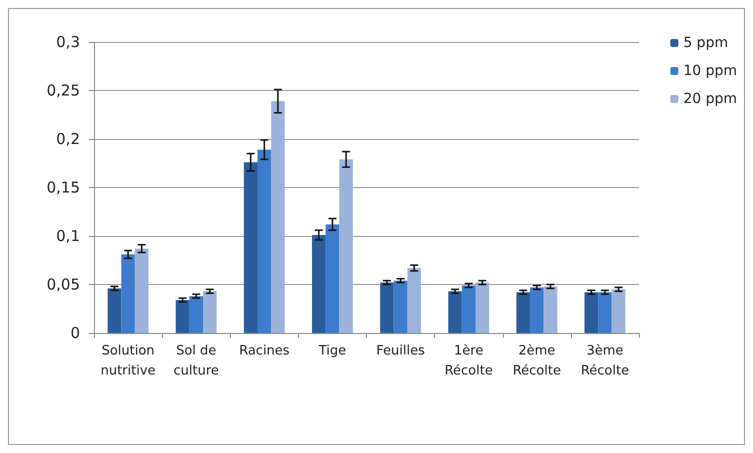  I want to click on y-tick-label: 0, so click(75, 333).